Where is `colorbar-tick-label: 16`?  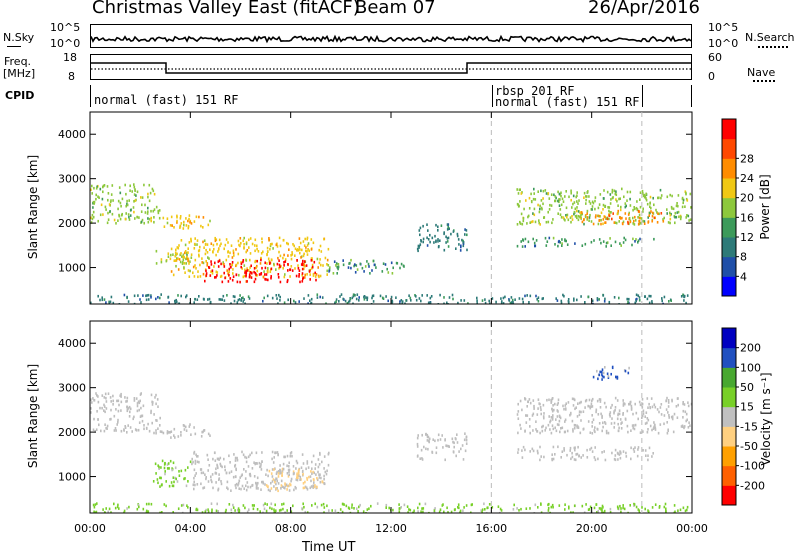 colorbar-tick-label: 16 is located at coordinates (747, 217).